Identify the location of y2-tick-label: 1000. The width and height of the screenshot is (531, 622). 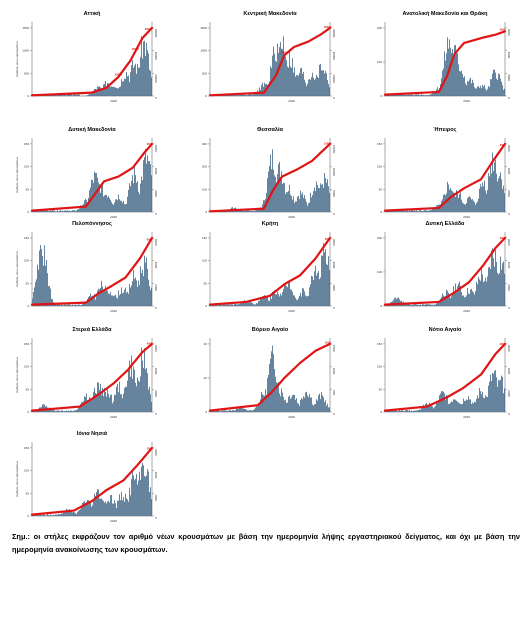
(156, 497).